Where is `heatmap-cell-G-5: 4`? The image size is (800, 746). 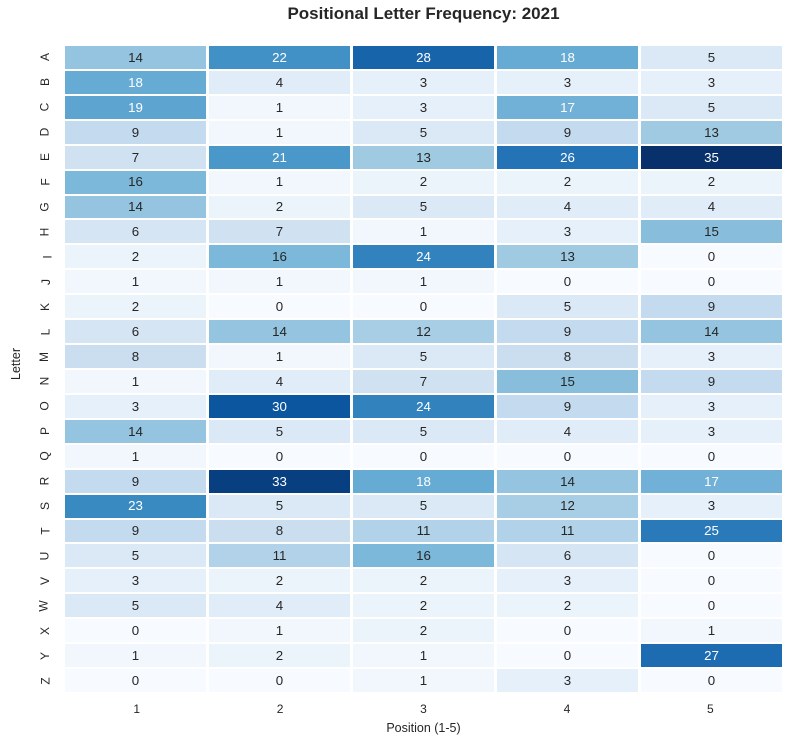 heatmap-cell-G-5: 4 is located at coordinates (711, 207).